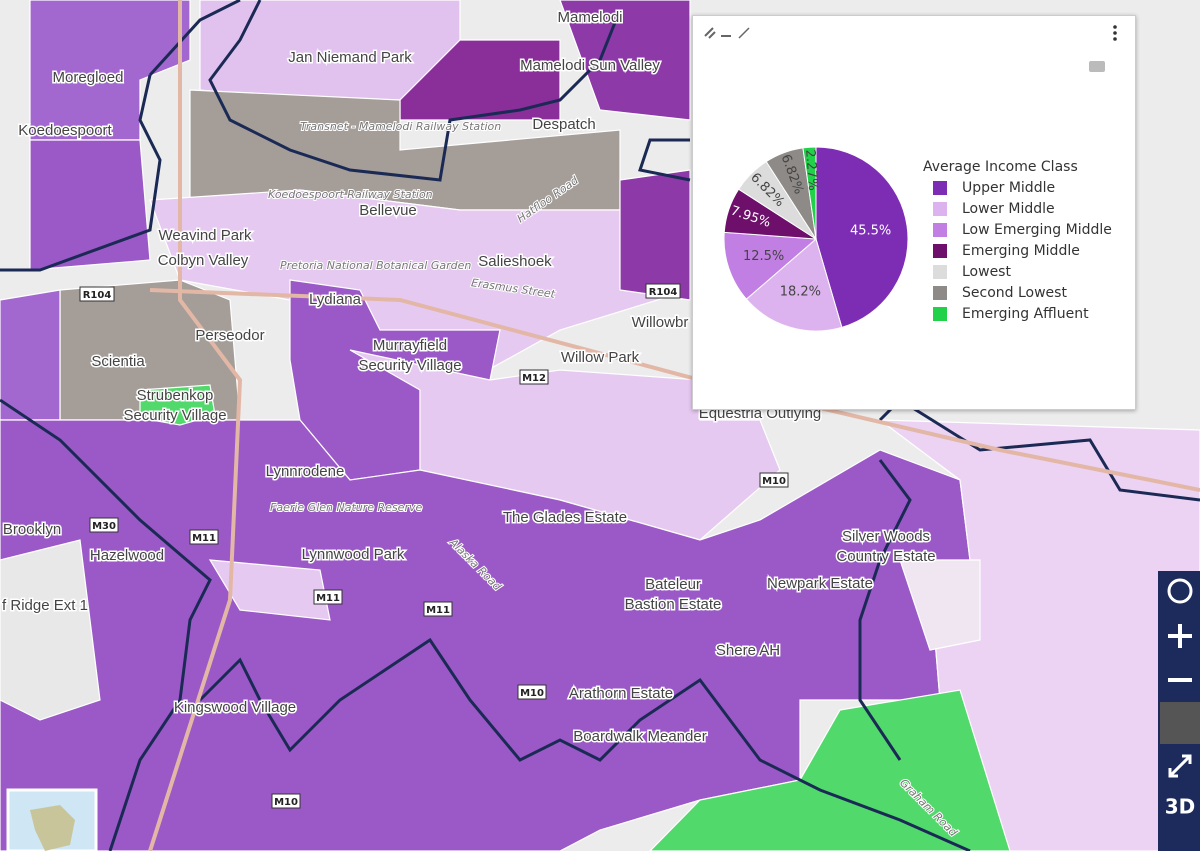  I want to click on overview-map, so click(52, 819).